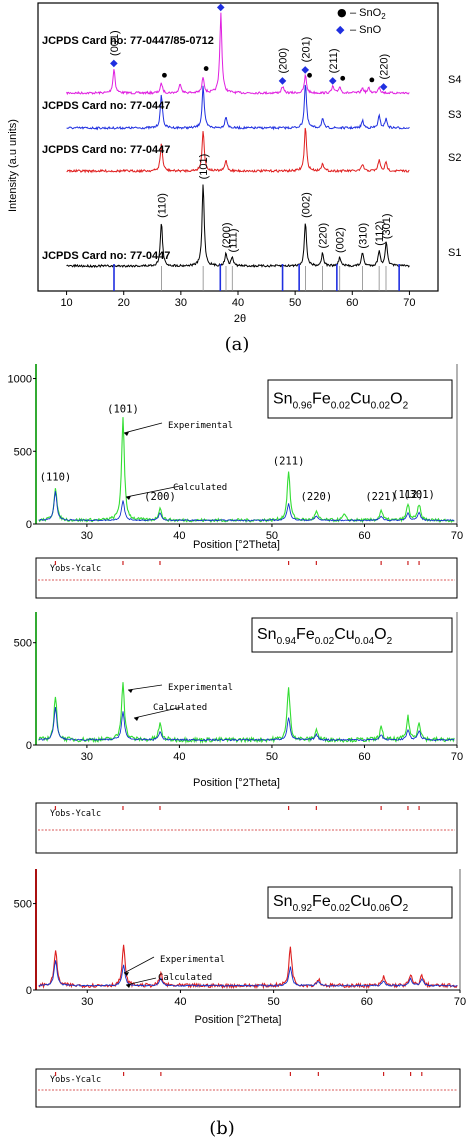  I want to click on peak-label: (310), so click(364, 236).